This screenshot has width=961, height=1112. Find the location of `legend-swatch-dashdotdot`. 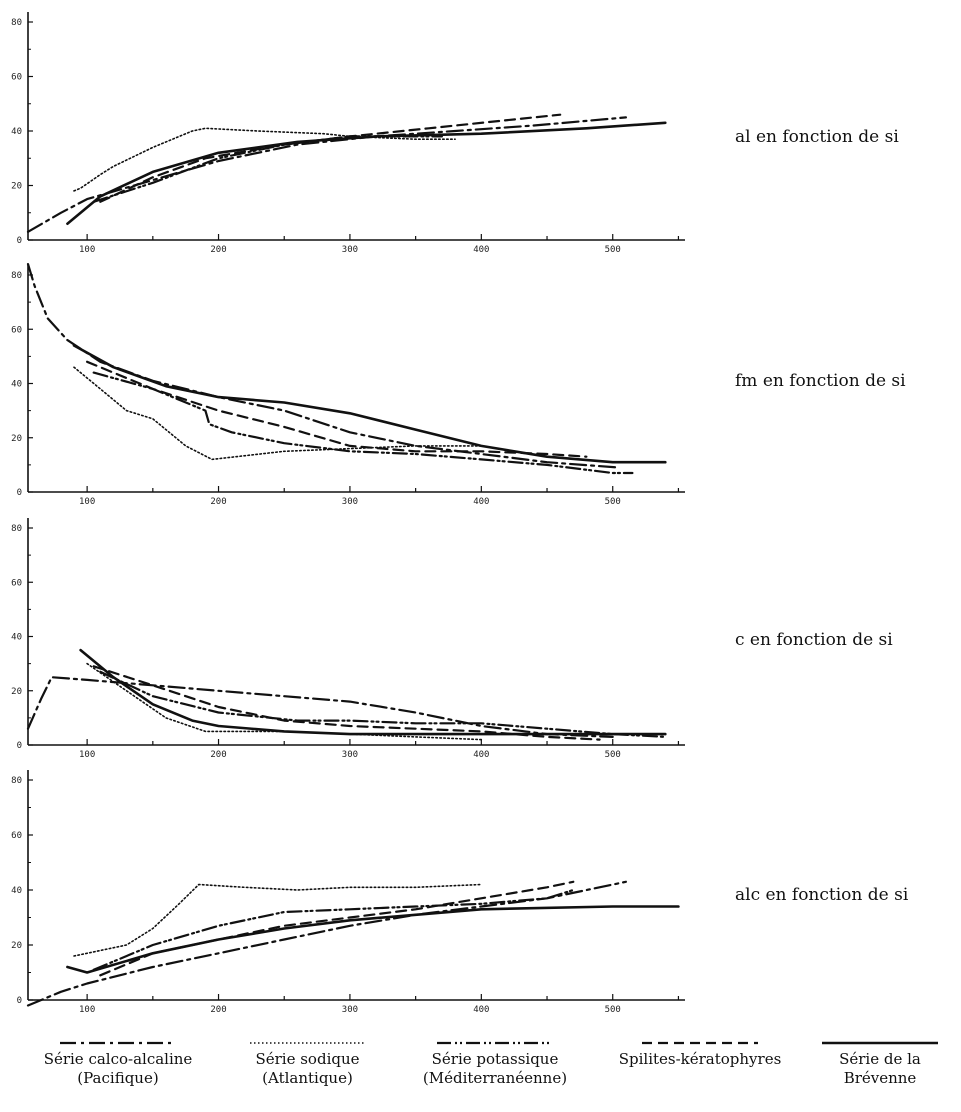

legend-swatch-dashdotdot is located at coordinates (495, 1043).